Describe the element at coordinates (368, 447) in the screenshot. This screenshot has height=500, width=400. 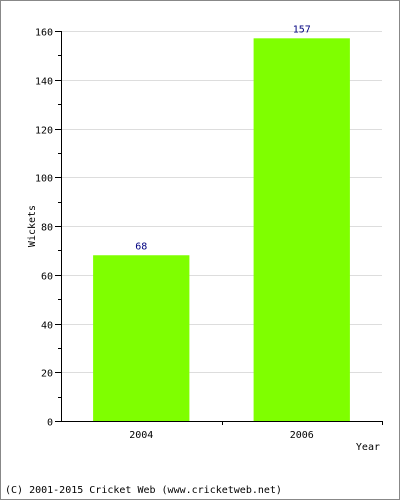
I see `x-axis-title: Year` at that location.